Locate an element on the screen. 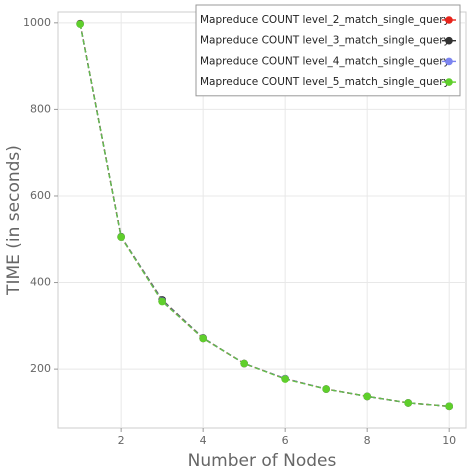  x-tick-label: 4 is located at coordinates (203, 440).